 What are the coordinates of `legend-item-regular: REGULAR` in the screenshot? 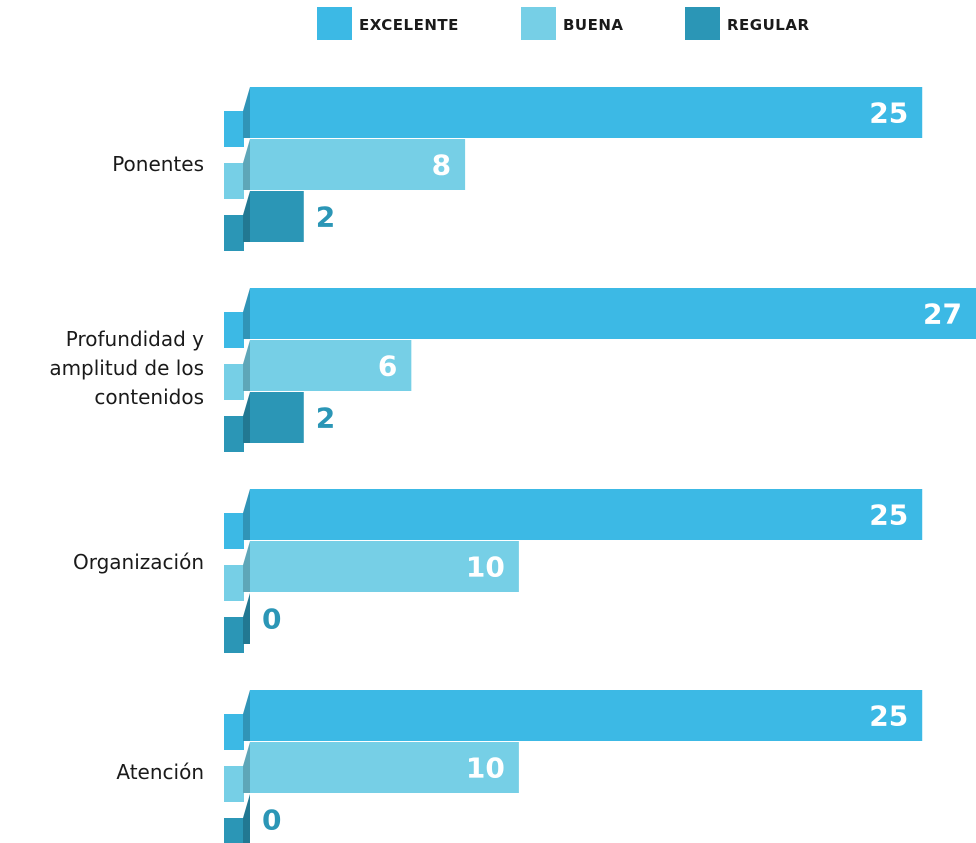 It's located at (747, 23).